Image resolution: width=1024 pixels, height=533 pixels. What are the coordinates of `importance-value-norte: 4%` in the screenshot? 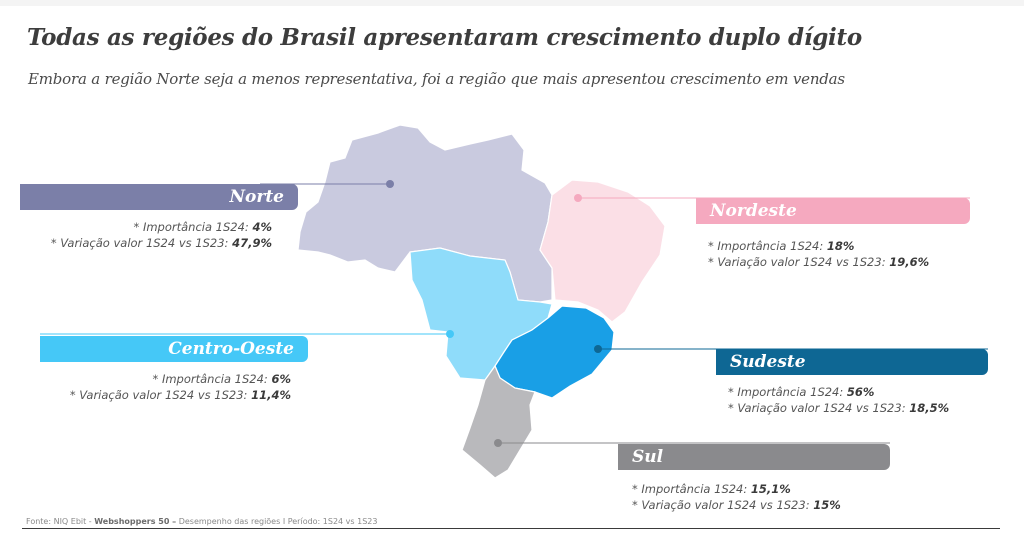 It's located at (262, 227).